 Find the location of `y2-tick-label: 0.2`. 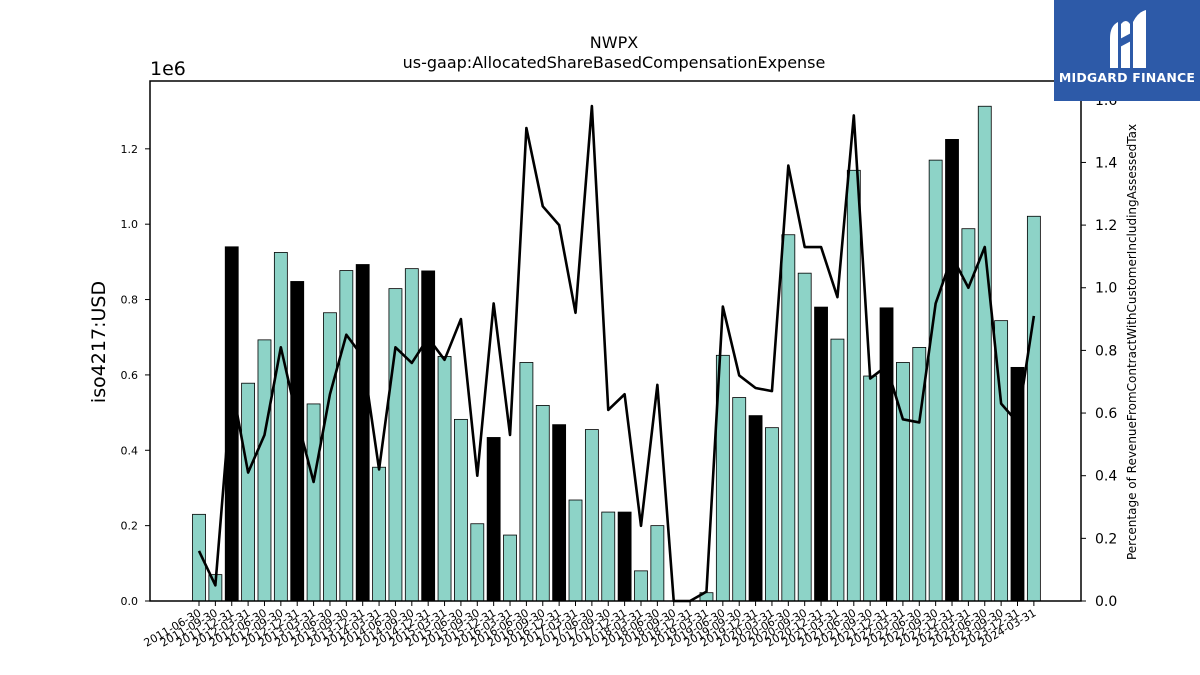

y2-tick-label: 0.2 is located at coordinates (1106, 539).